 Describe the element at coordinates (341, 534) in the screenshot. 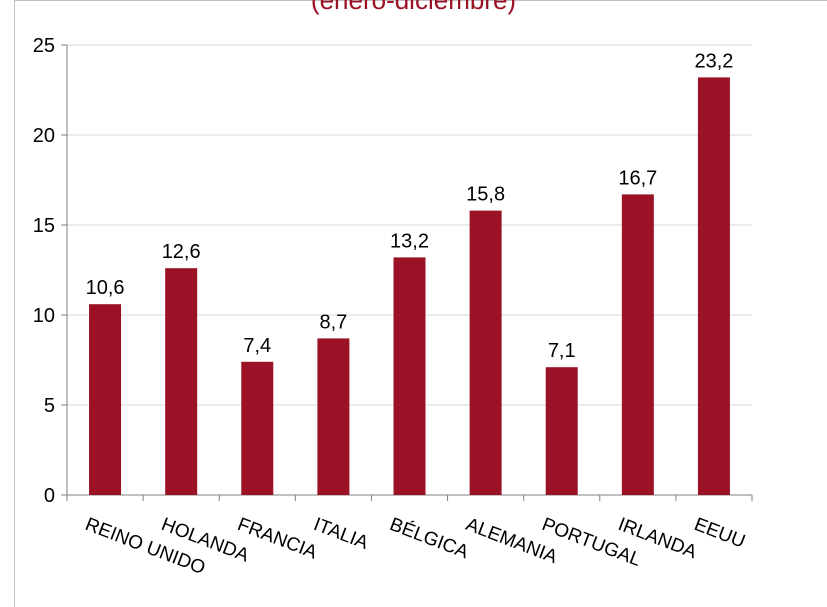

I see `x-category-label: ITALIA` at that location.